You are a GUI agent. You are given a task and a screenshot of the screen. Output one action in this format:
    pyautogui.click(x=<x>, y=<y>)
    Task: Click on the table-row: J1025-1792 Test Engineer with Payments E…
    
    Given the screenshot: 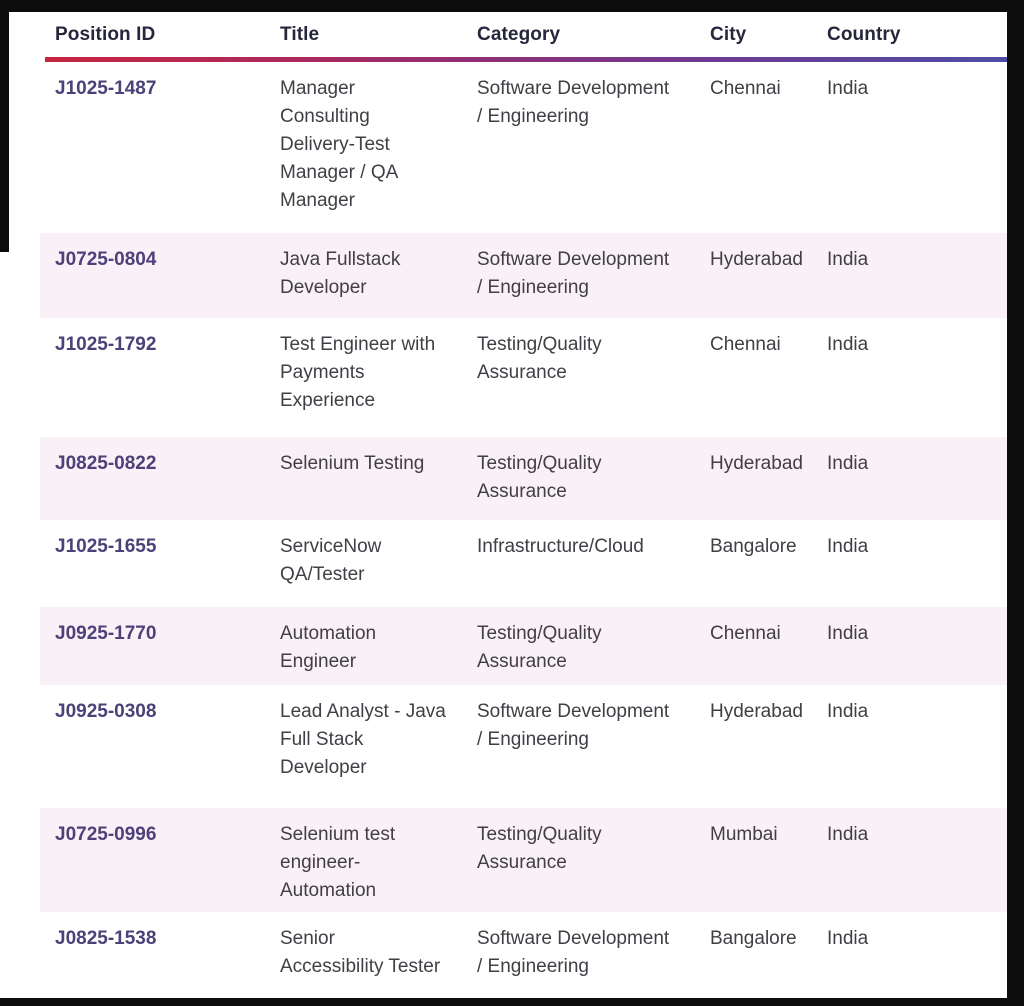 What is the action you would take?
    pyautogui.click(x=523, y=377)
    